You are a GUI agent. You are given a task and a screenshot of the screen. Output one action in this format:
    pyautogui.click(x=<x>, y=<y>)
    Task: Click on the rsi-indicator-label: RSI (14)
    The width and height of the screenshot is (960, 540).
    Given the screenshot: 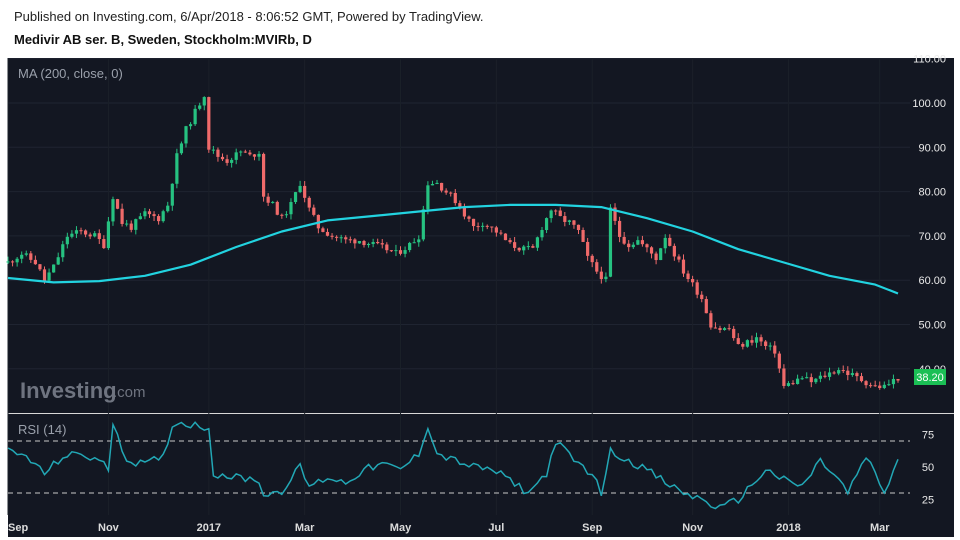 What is the action you would take?
    pyautogui.click(x=42, y=429)
    